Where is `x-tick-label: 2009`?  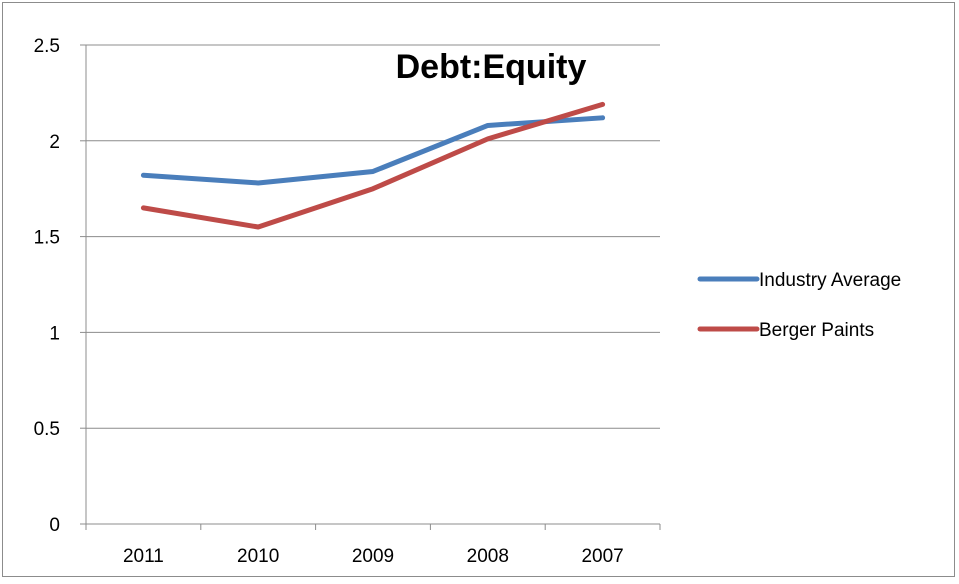
x-tick-label: 2009 is located at coordinates (373, 556).